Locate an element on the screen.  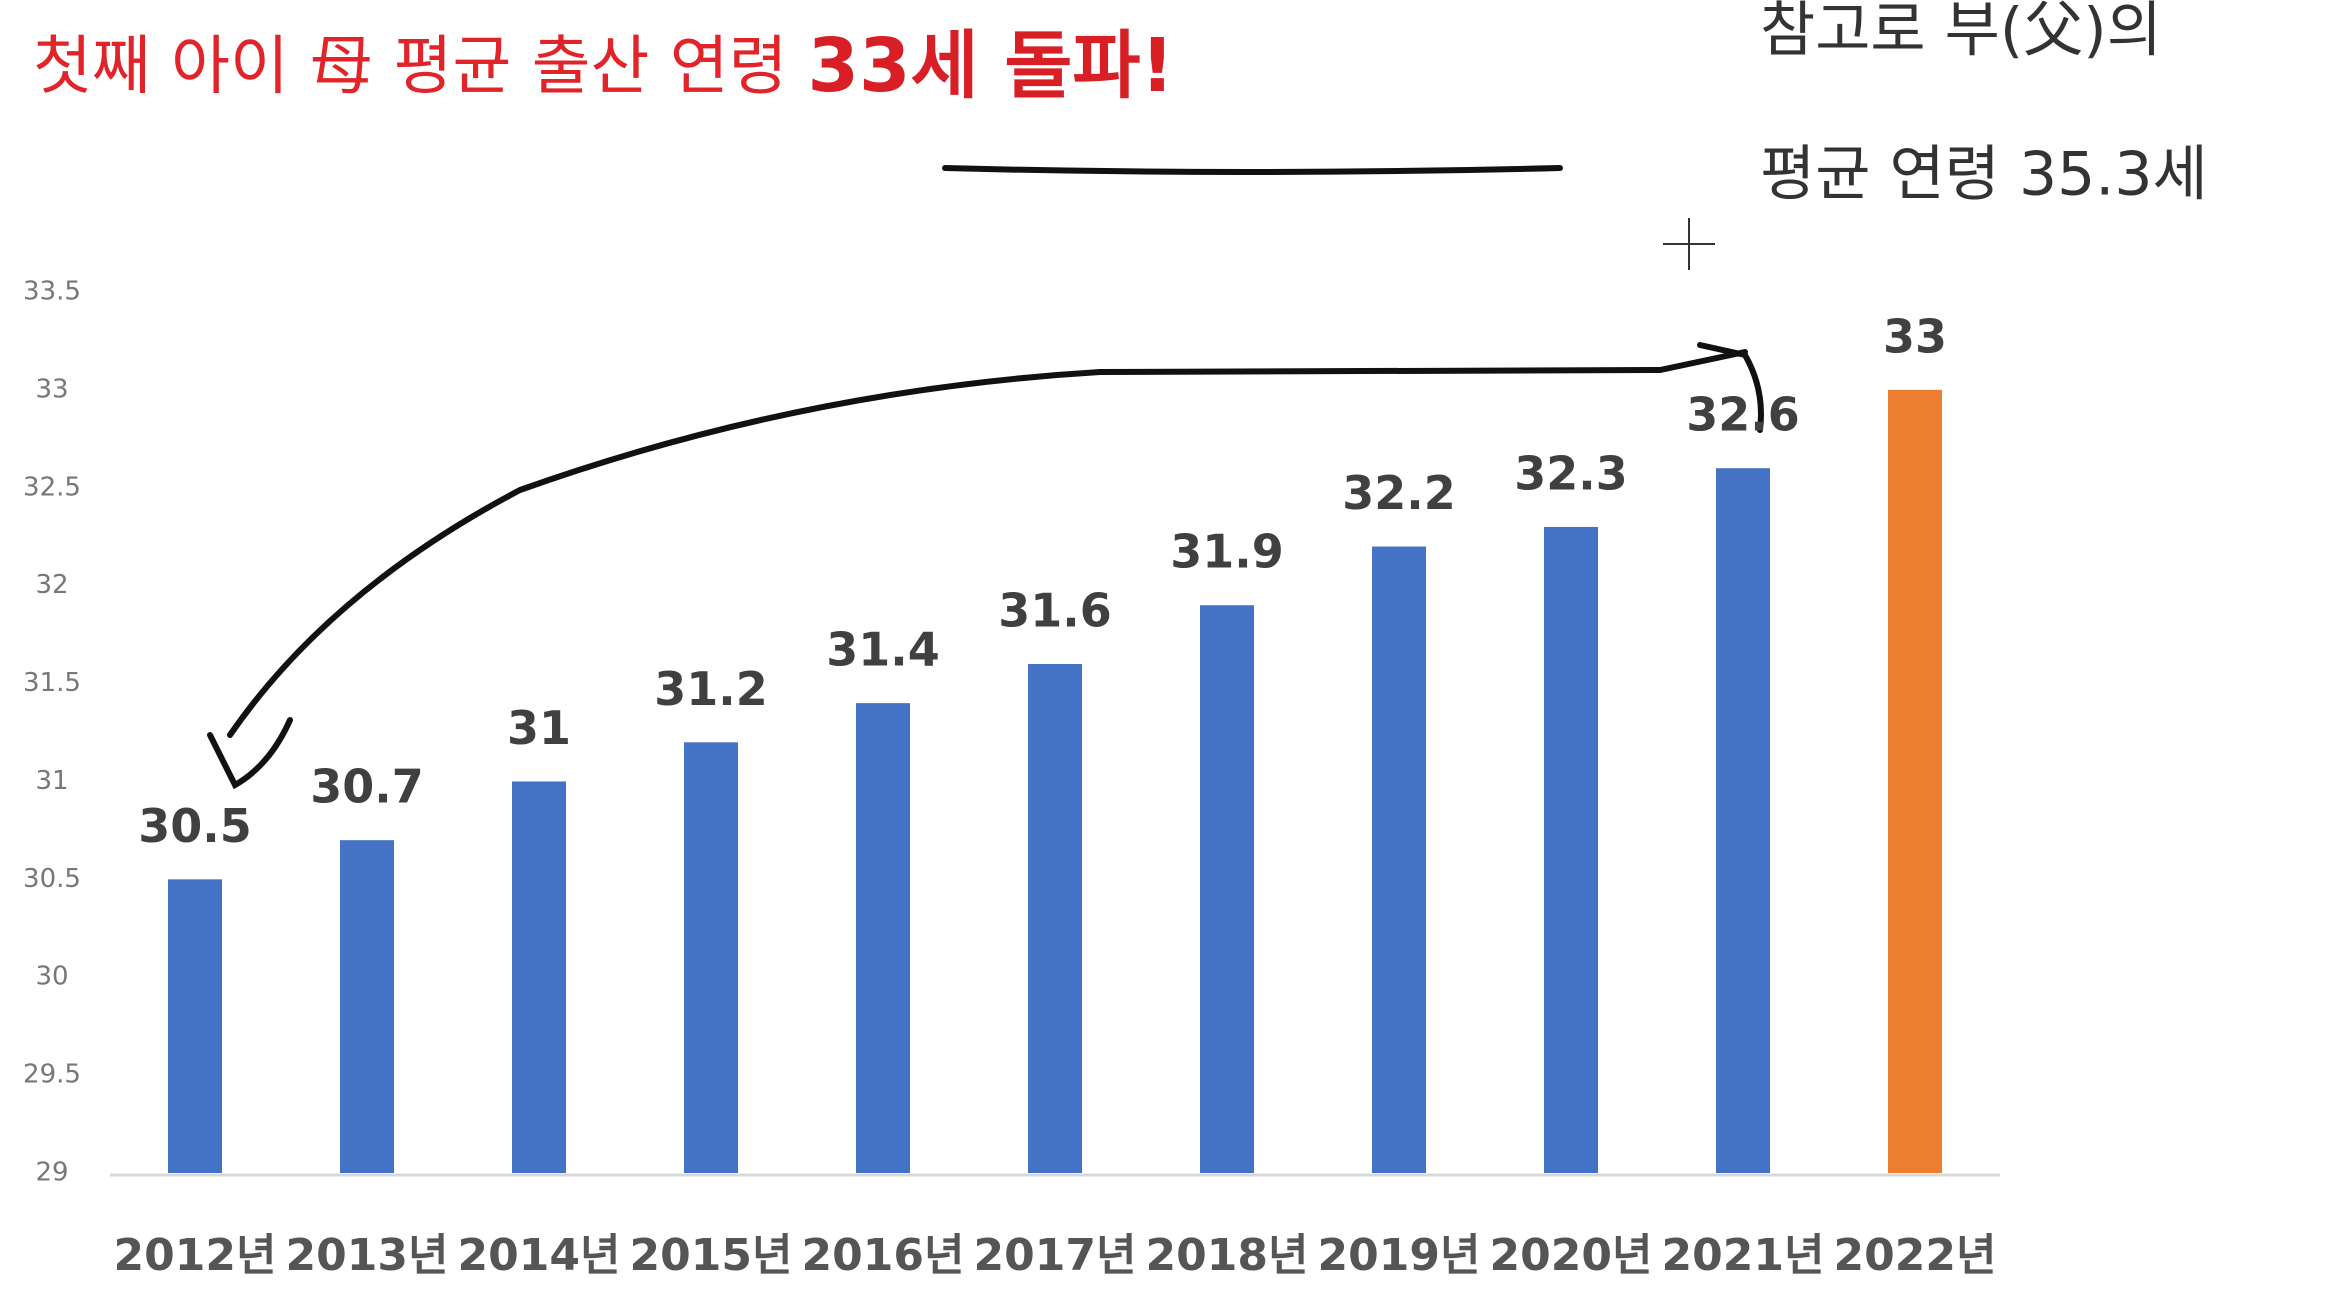
y-tick-label: 32 is located at coordinates (51, 585).